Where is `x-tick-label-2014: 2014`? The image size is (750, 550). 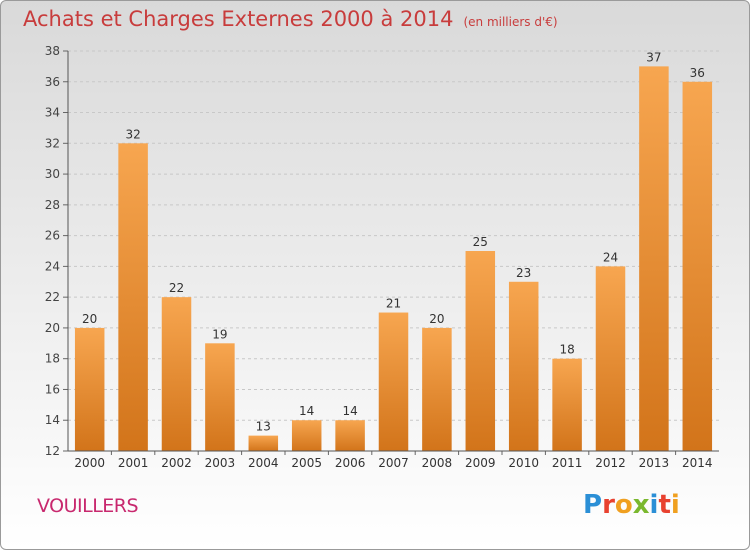 x-tick-label-2014: 2014 is located at coordinates (697, 463).